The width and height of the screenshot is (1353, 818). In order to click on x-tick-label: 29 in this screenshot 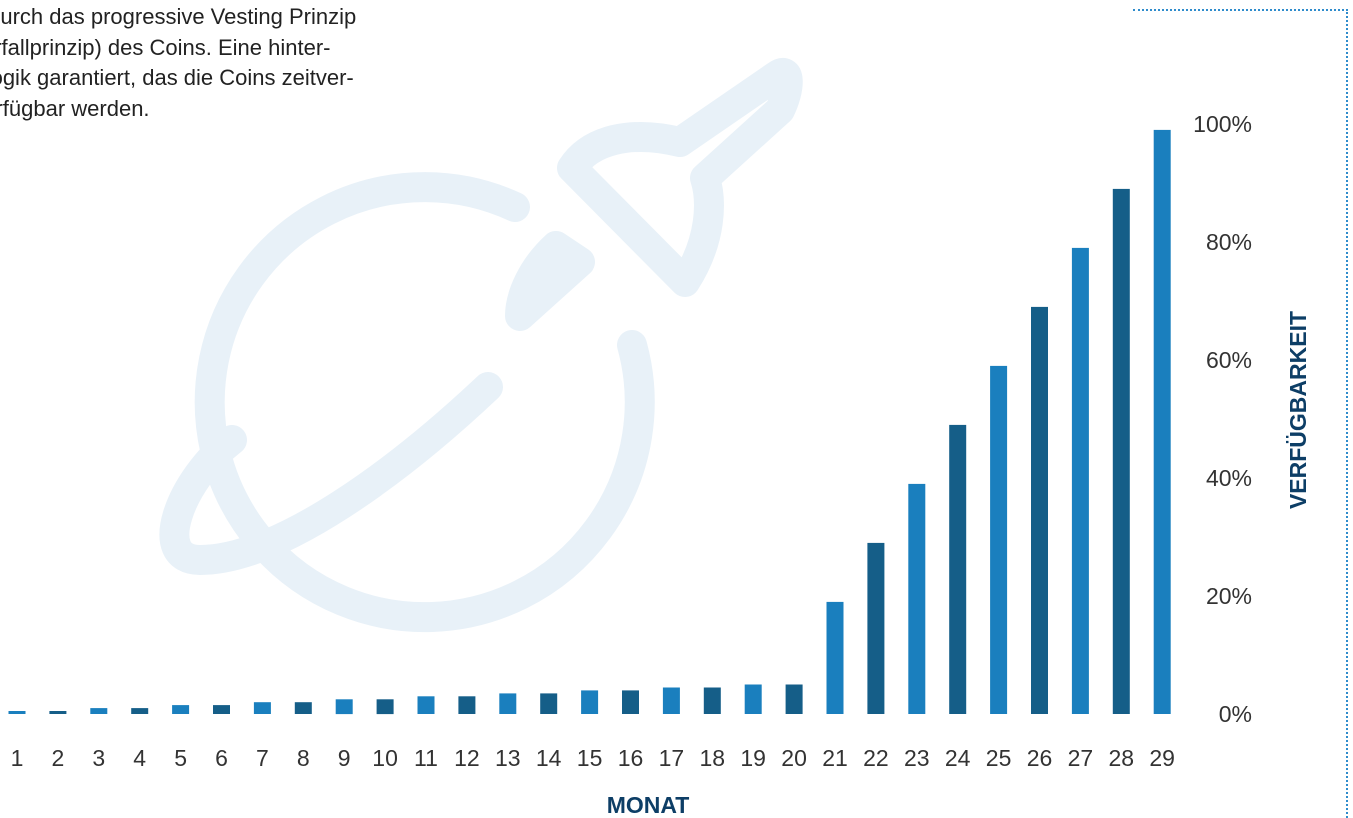, I will do `click(1162, 758)`.